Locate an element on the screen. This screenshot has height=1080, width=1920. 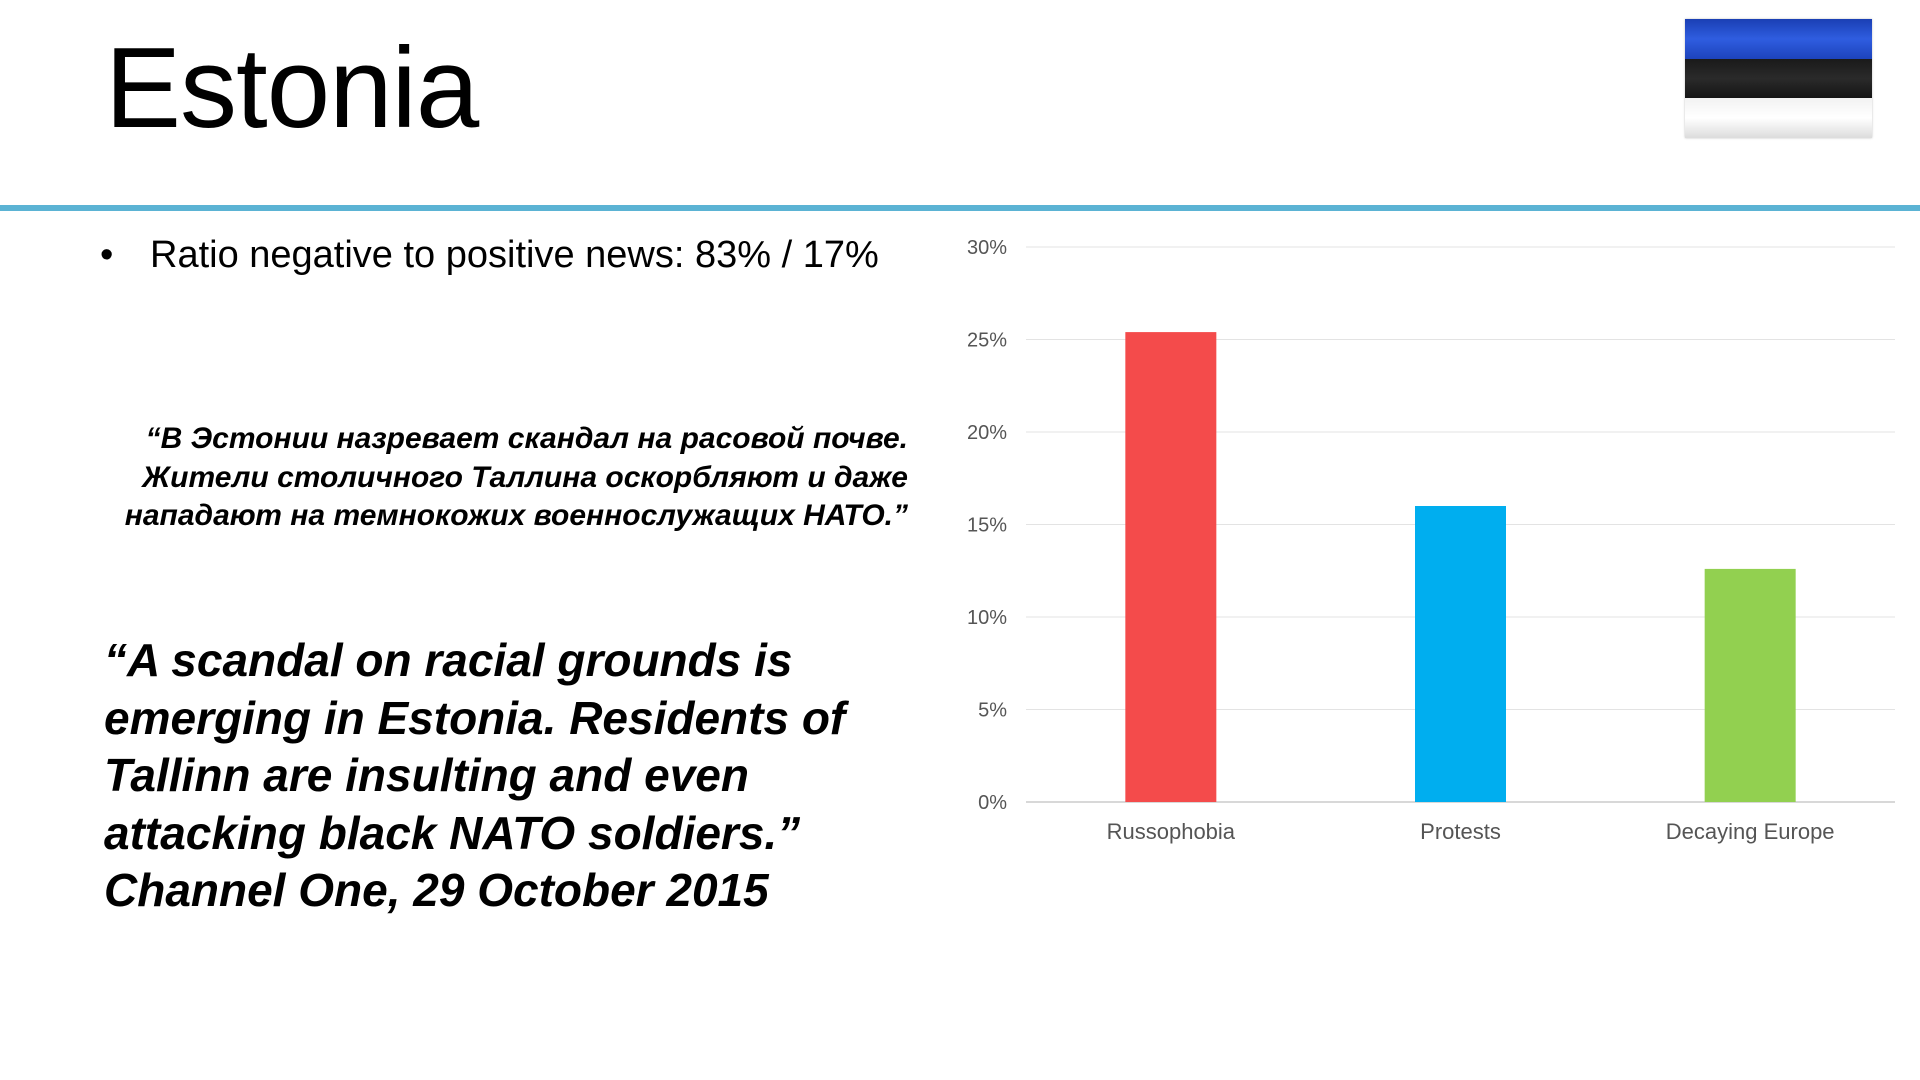
quote-attribution: Channel One, 29 October 2015 is located at coordinates (436, 890).